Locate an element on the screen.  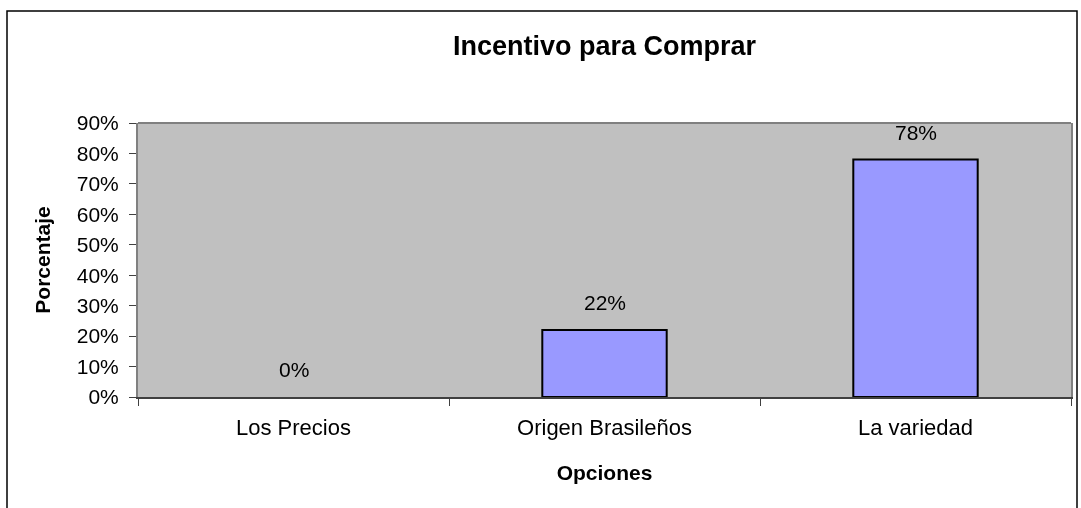
y-tick-label: 70% is located at coordinates (97, 184).